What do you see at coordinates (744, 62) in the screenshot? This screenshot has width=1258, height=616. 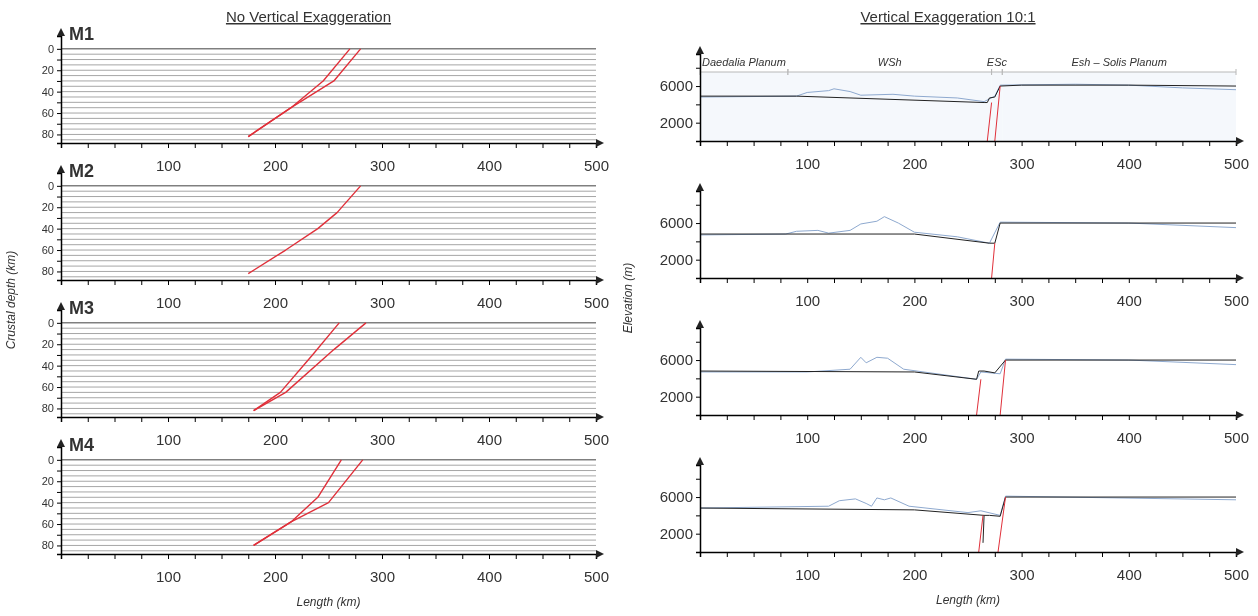 I see `band-label: Daedalia Planum` at bounding box center [744, 62].